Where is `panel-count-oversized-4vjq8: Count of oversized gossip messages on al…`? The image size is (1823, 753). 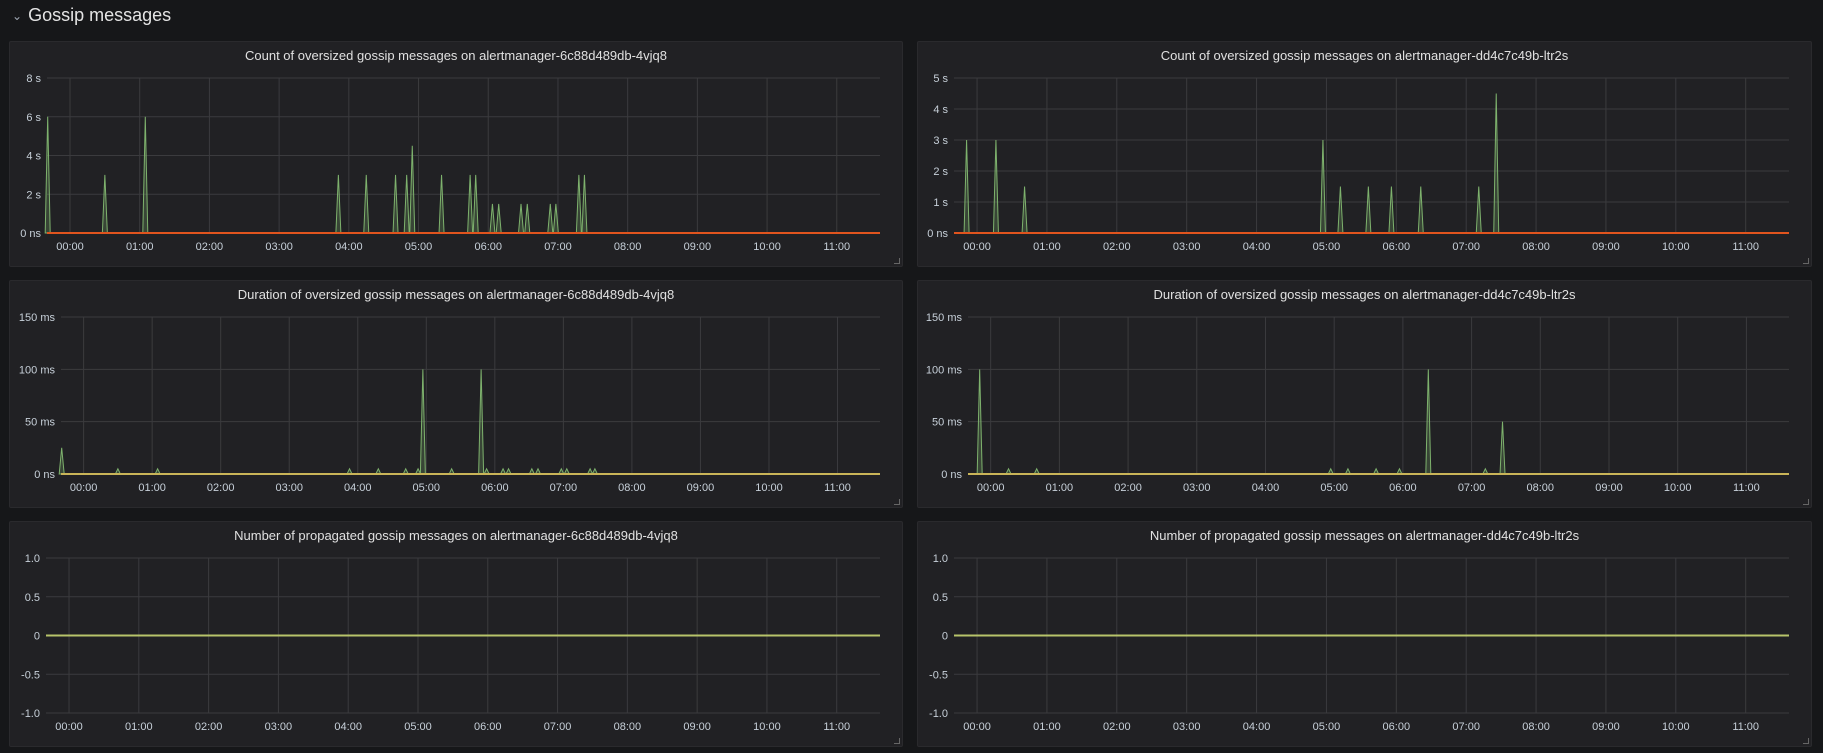 panel-count-oversized-4vjq8: Count of oversized gossip messages on al… is located at coordinates (456, 154).